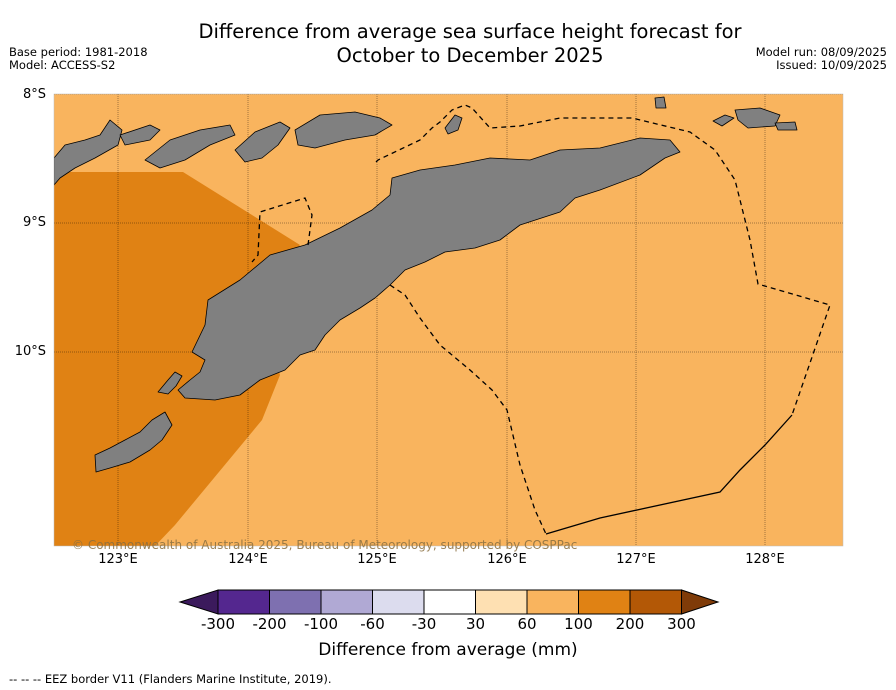 The width and height of the screenshot is (896, 690). I want to click on base-period: Base period: 1981-2018, so click(78, 52).